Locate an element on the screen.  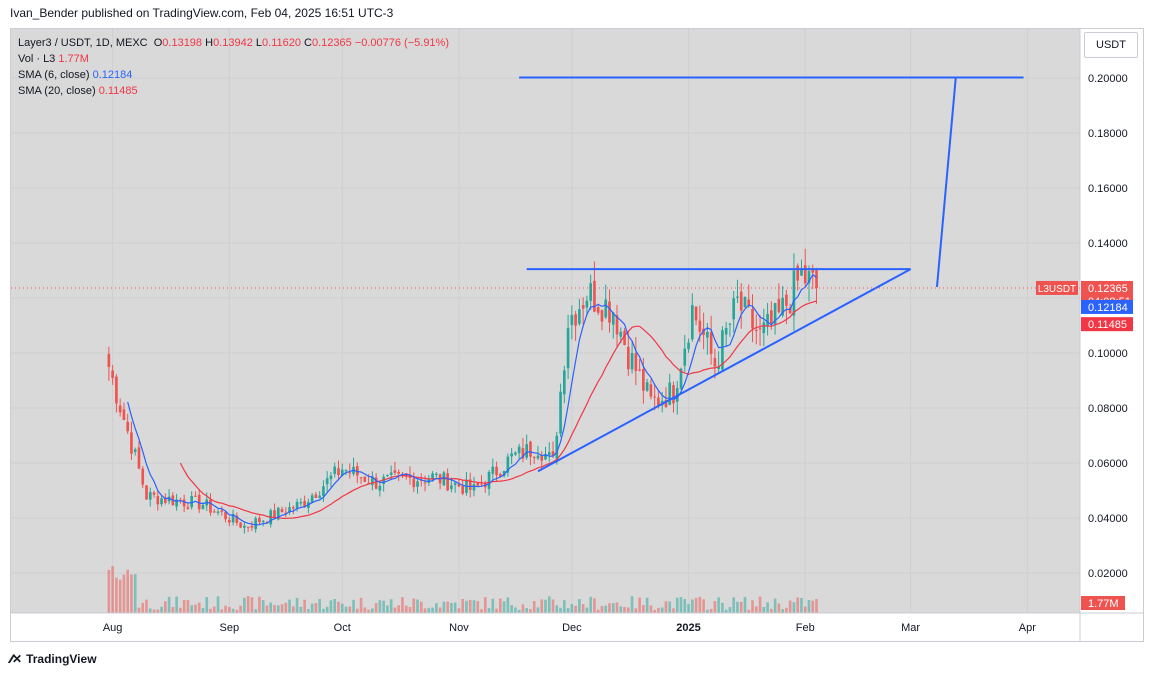
currency-button: USDT is located at coordinates (1111, 45).